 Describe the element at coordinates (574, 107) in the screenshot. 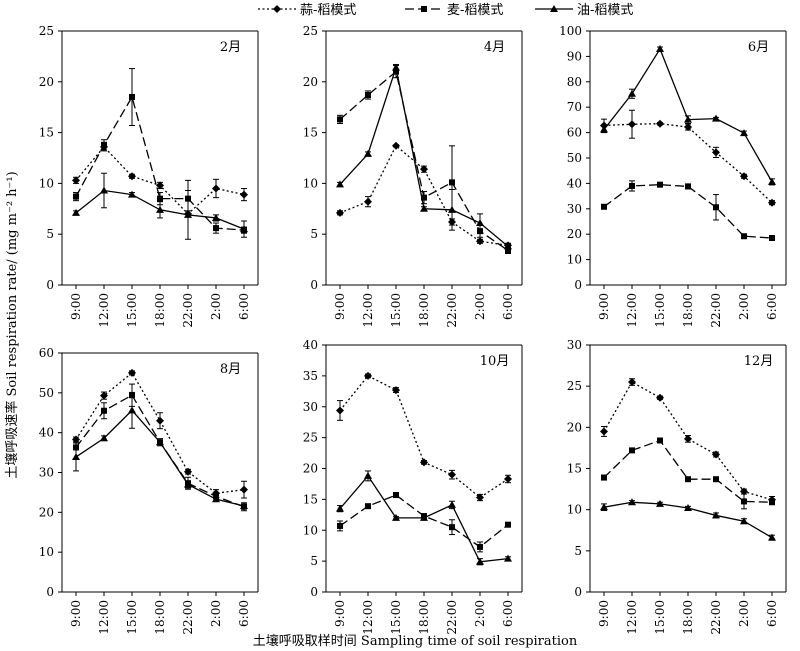

I see `y-tick-label: 70` at that location.